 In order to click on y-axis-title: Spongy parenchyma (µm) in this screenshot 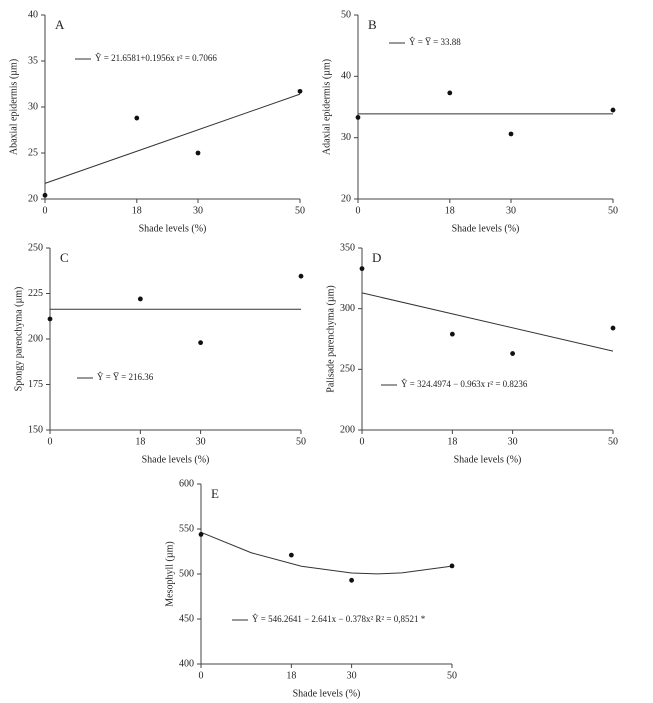, I will do `click(18, 339)`.